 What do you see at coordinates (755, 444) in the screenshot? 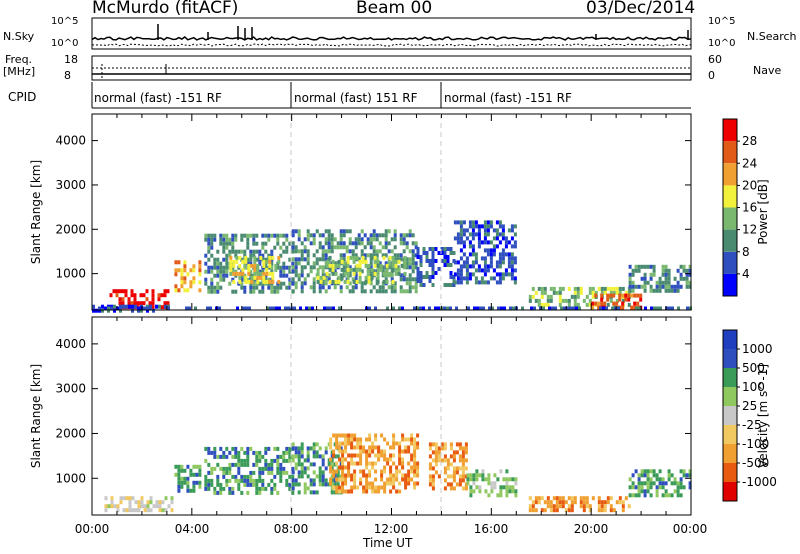
I see `velocity-colorbar-tick-label: -100` at bounding box center [755, 444].